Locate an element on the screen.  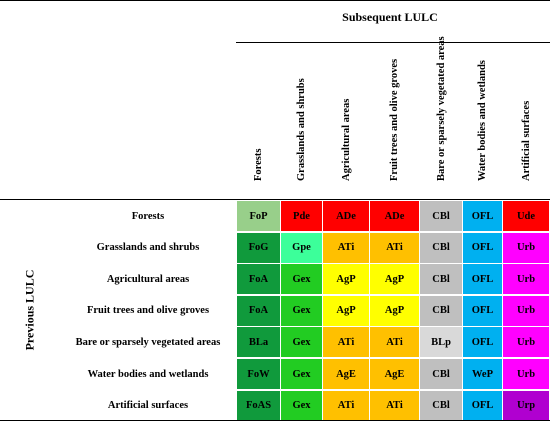
column-header-label: Agricultural areas is located at coordinates (346, 139).